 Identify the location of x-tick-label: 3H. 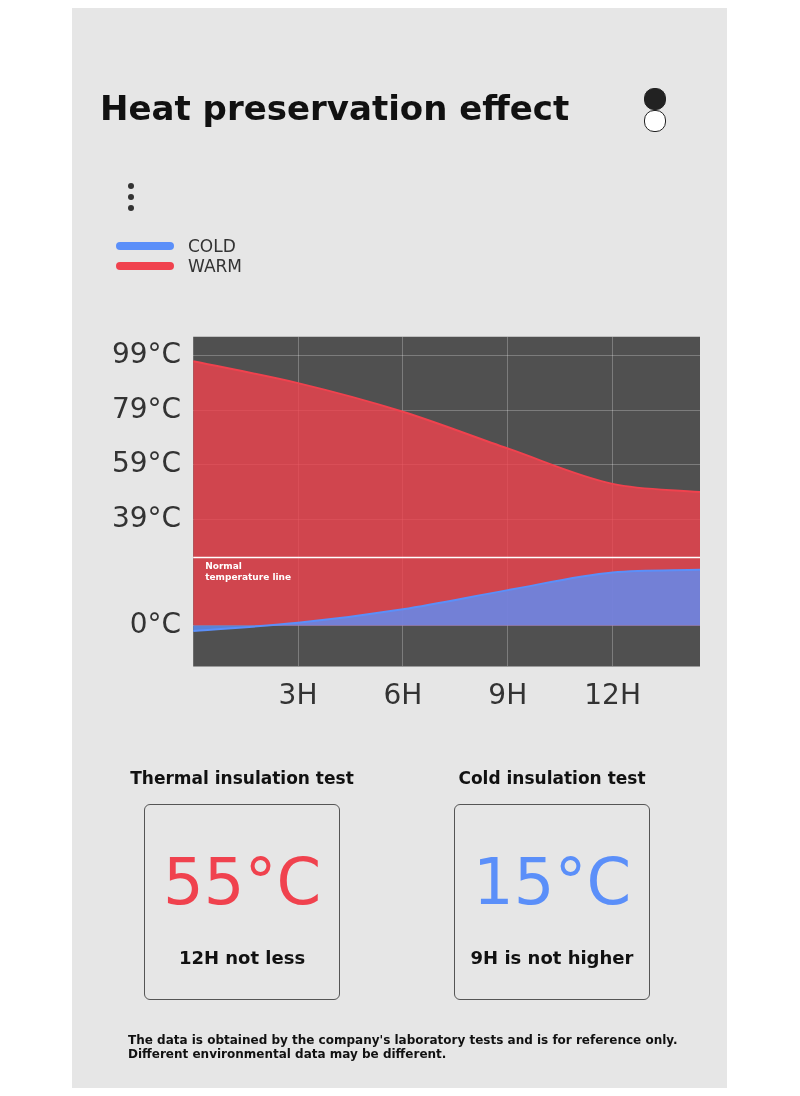
(298, 695).